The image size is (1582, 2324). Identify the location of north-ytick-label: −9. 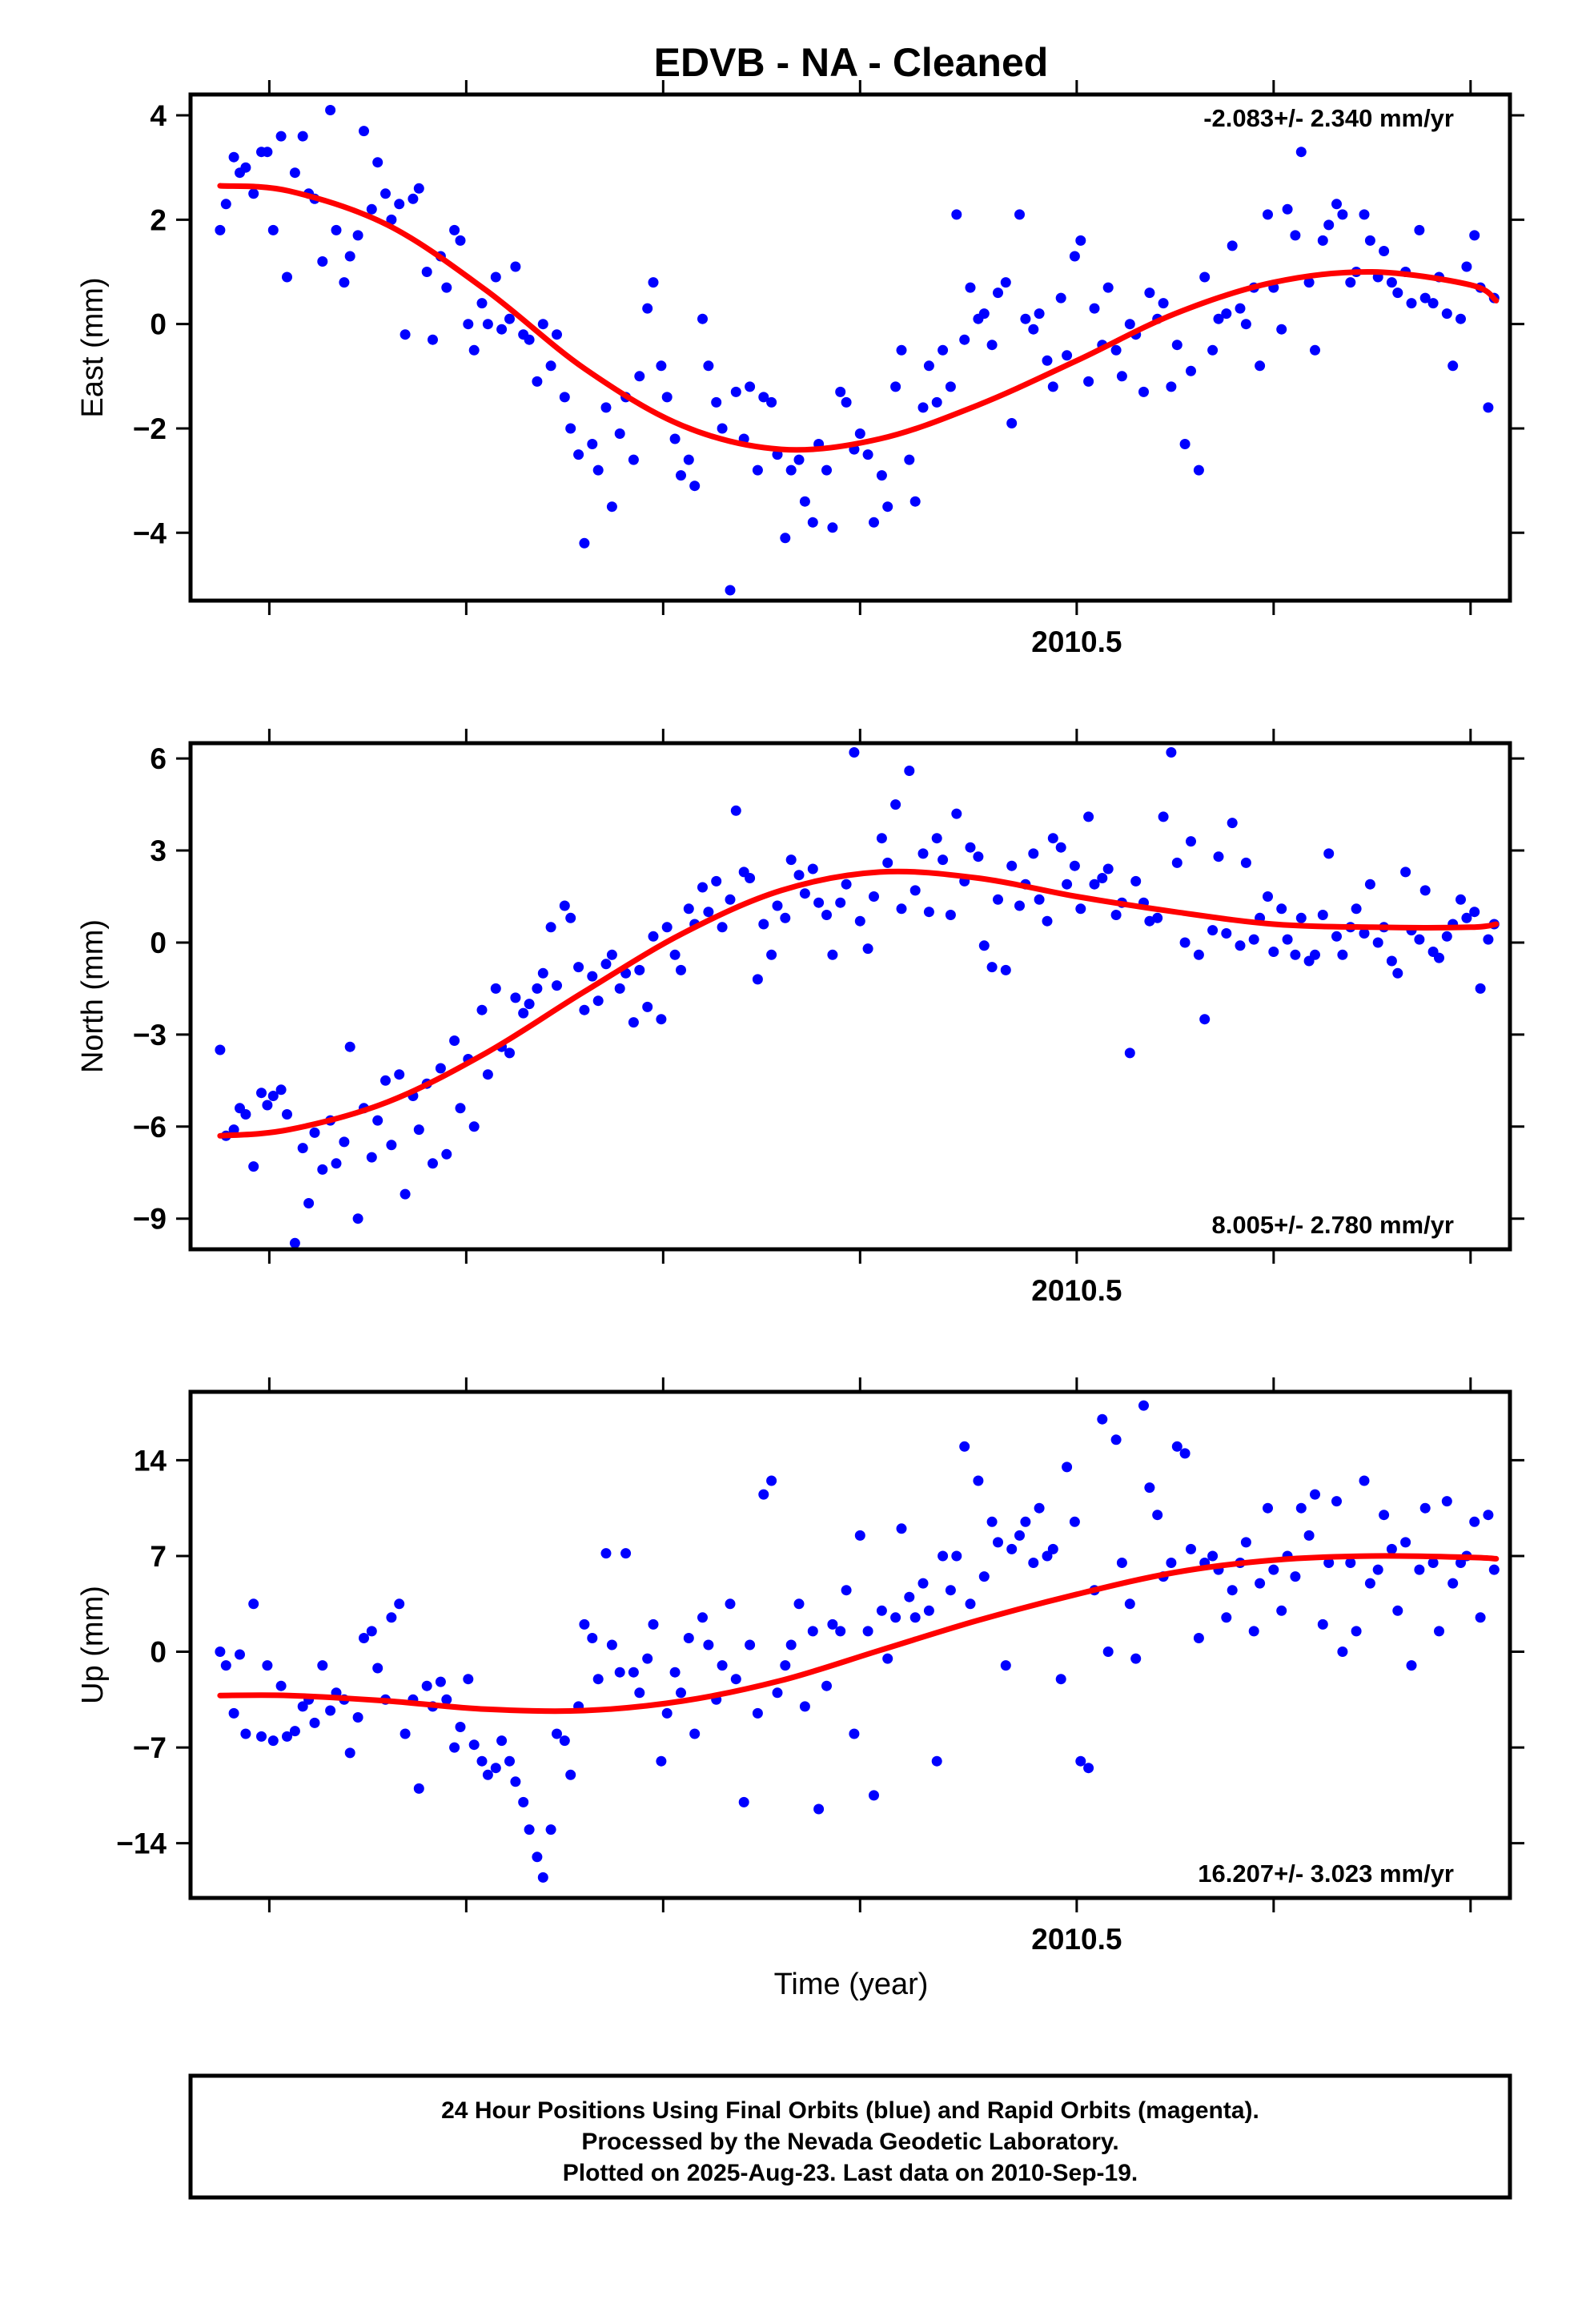
(150, 1219).